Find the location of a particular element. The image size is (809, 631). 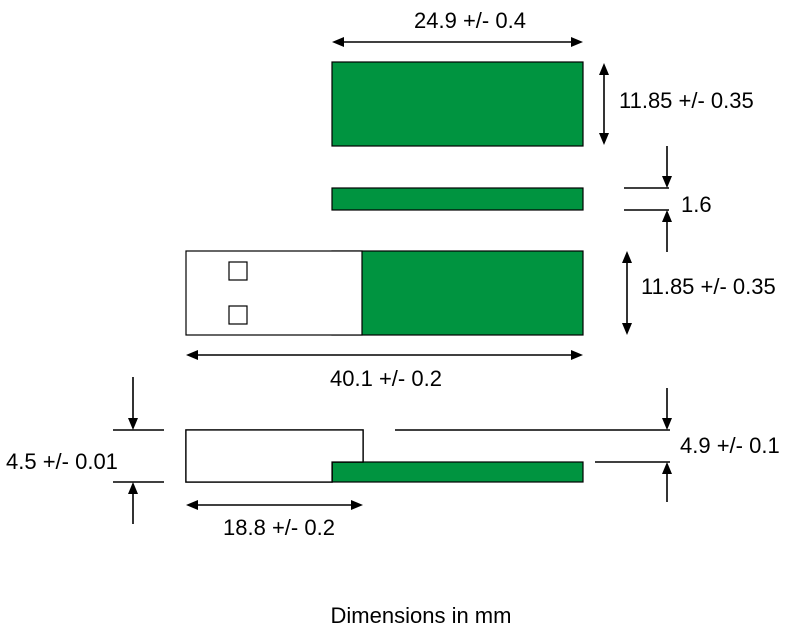

pcb-assembly-view is located at coordinates (457, 293).